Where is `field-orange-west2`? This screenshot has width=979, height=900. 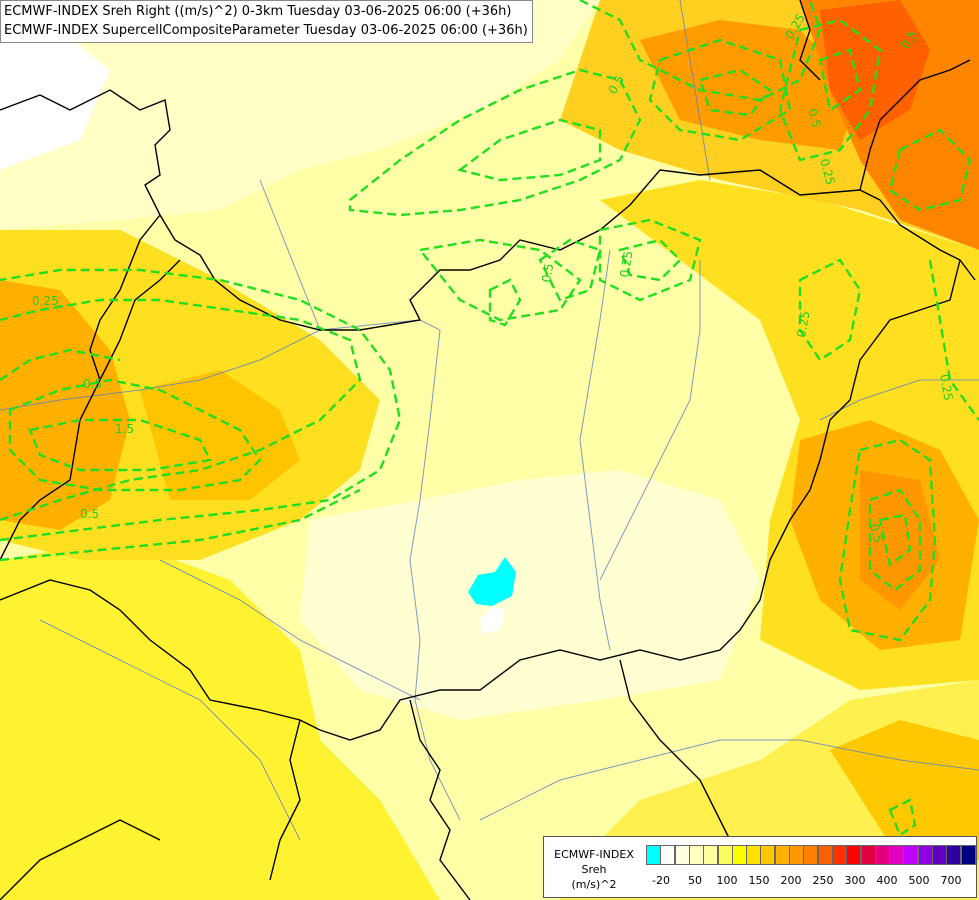 field-orange-west2 is located at coordinates (220, 435).